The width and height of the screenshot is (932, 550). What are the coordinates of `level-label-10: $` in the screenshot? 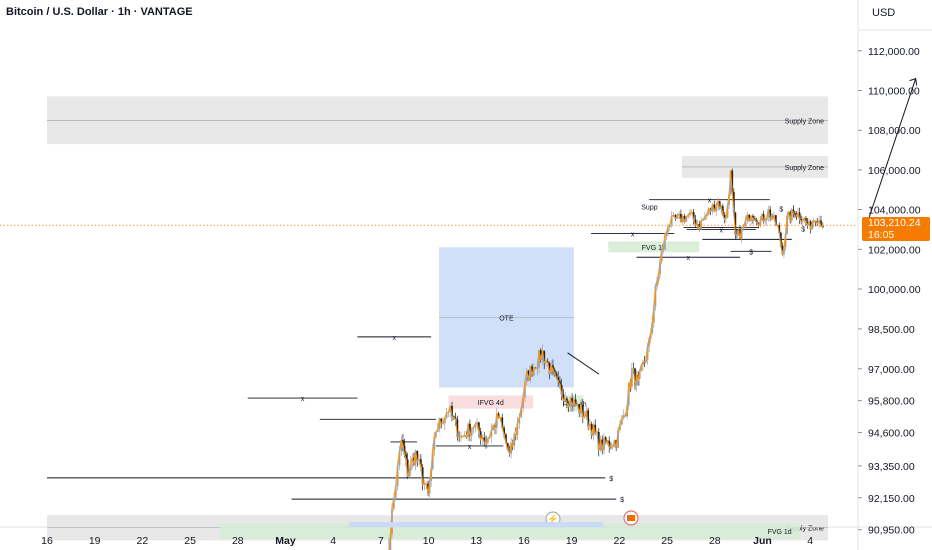 It's located at (622, 500).